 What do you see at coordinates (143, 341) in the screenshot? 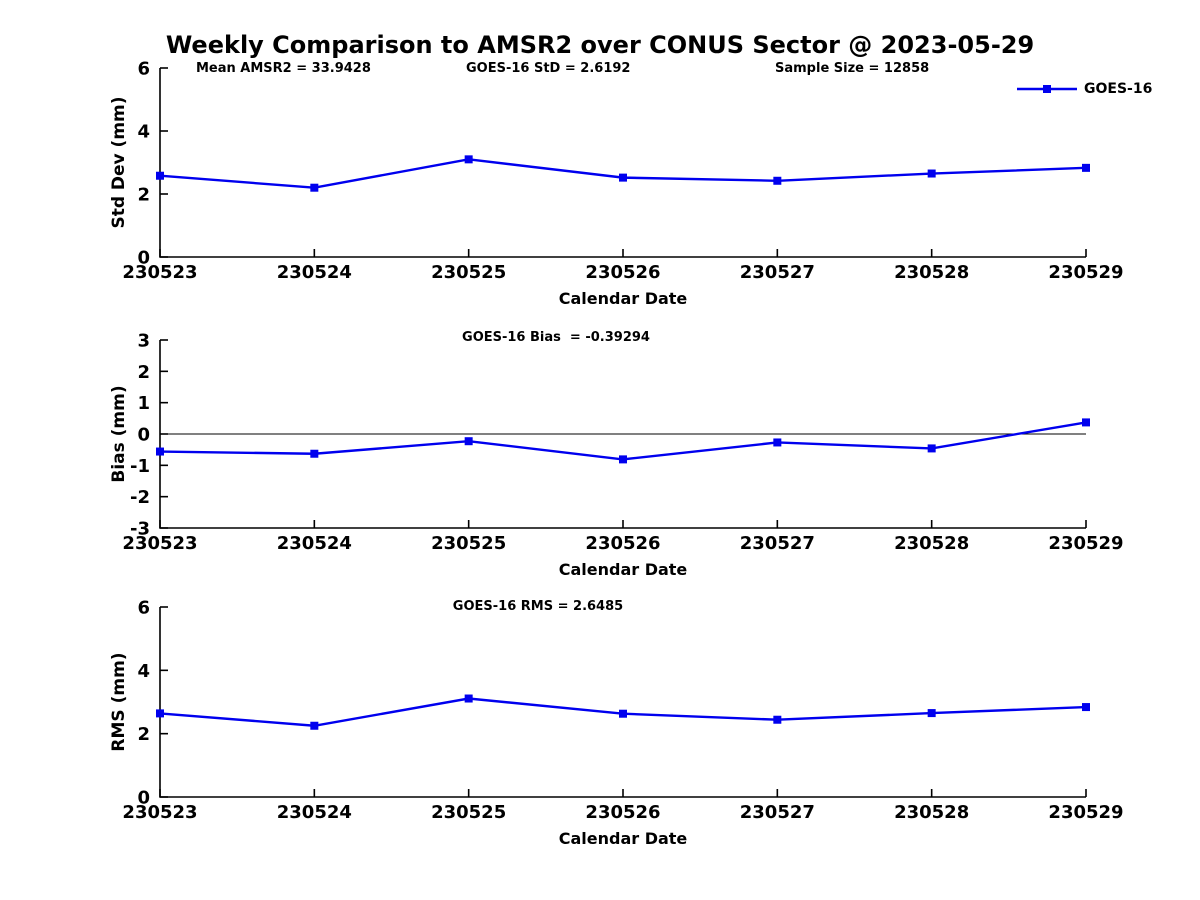
I see `y-tick-label: 3` at bounding box center [143, 341].